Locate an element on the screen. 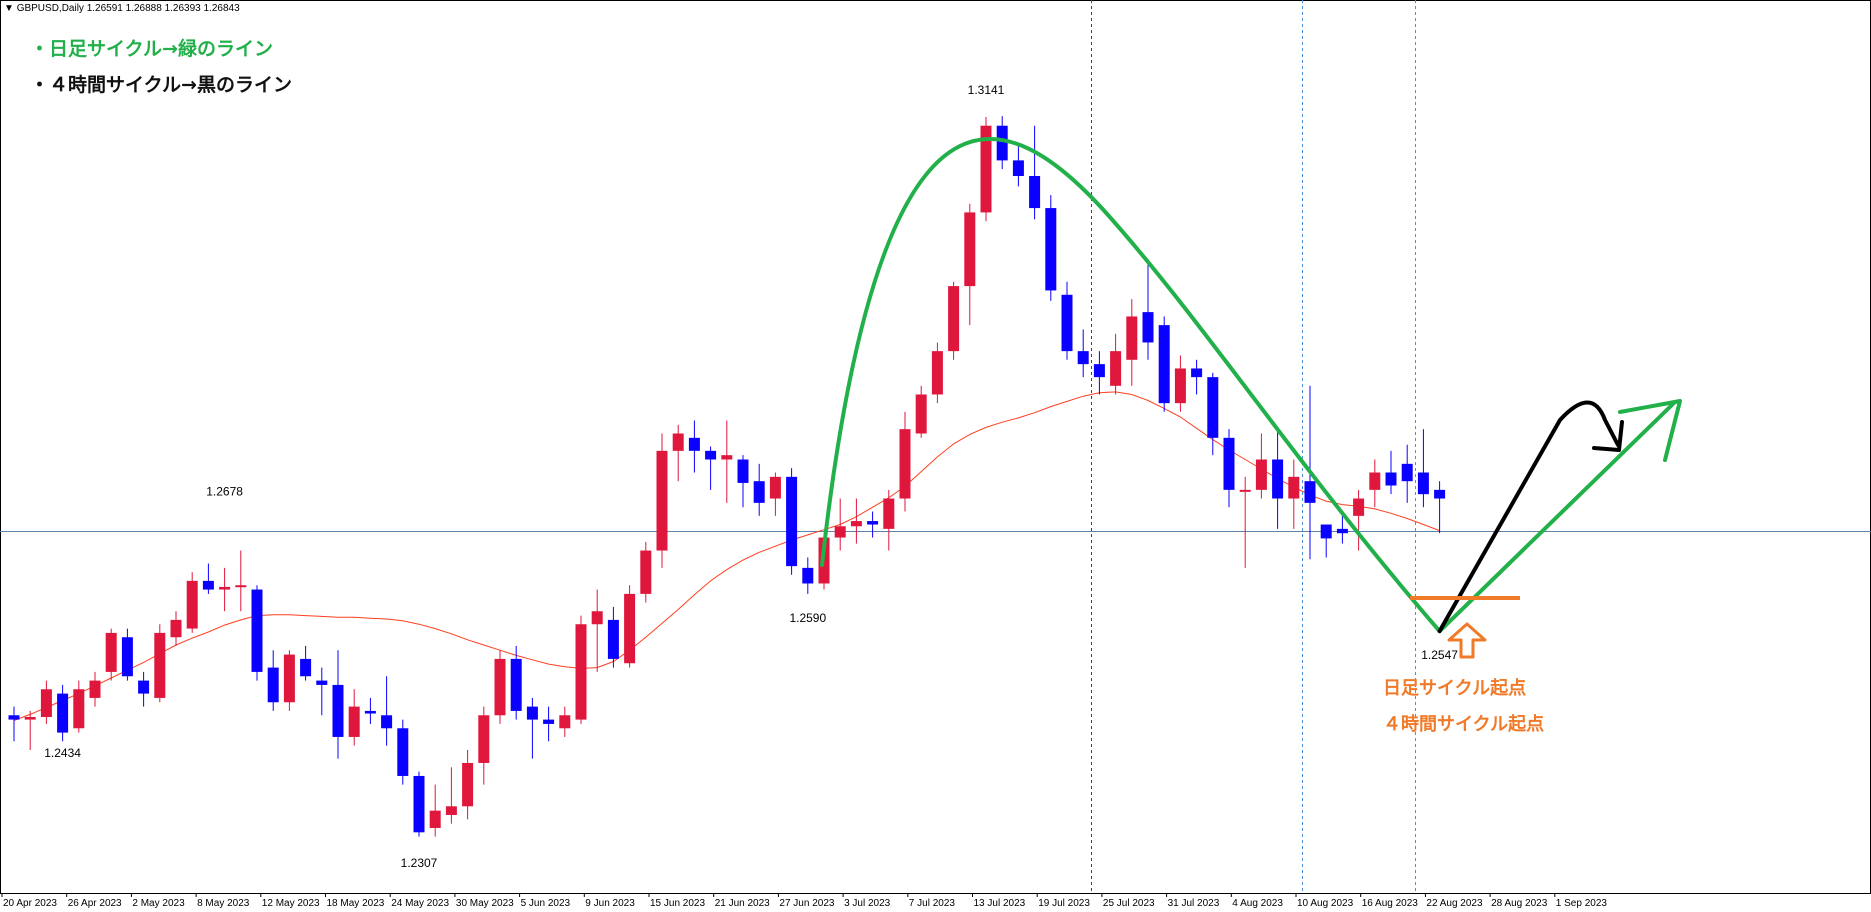 The width and height of the screenshot is (1871, 912). daily-cycle-note: ・日足サイクル→緑のライン is located at coordinates (151, 49).